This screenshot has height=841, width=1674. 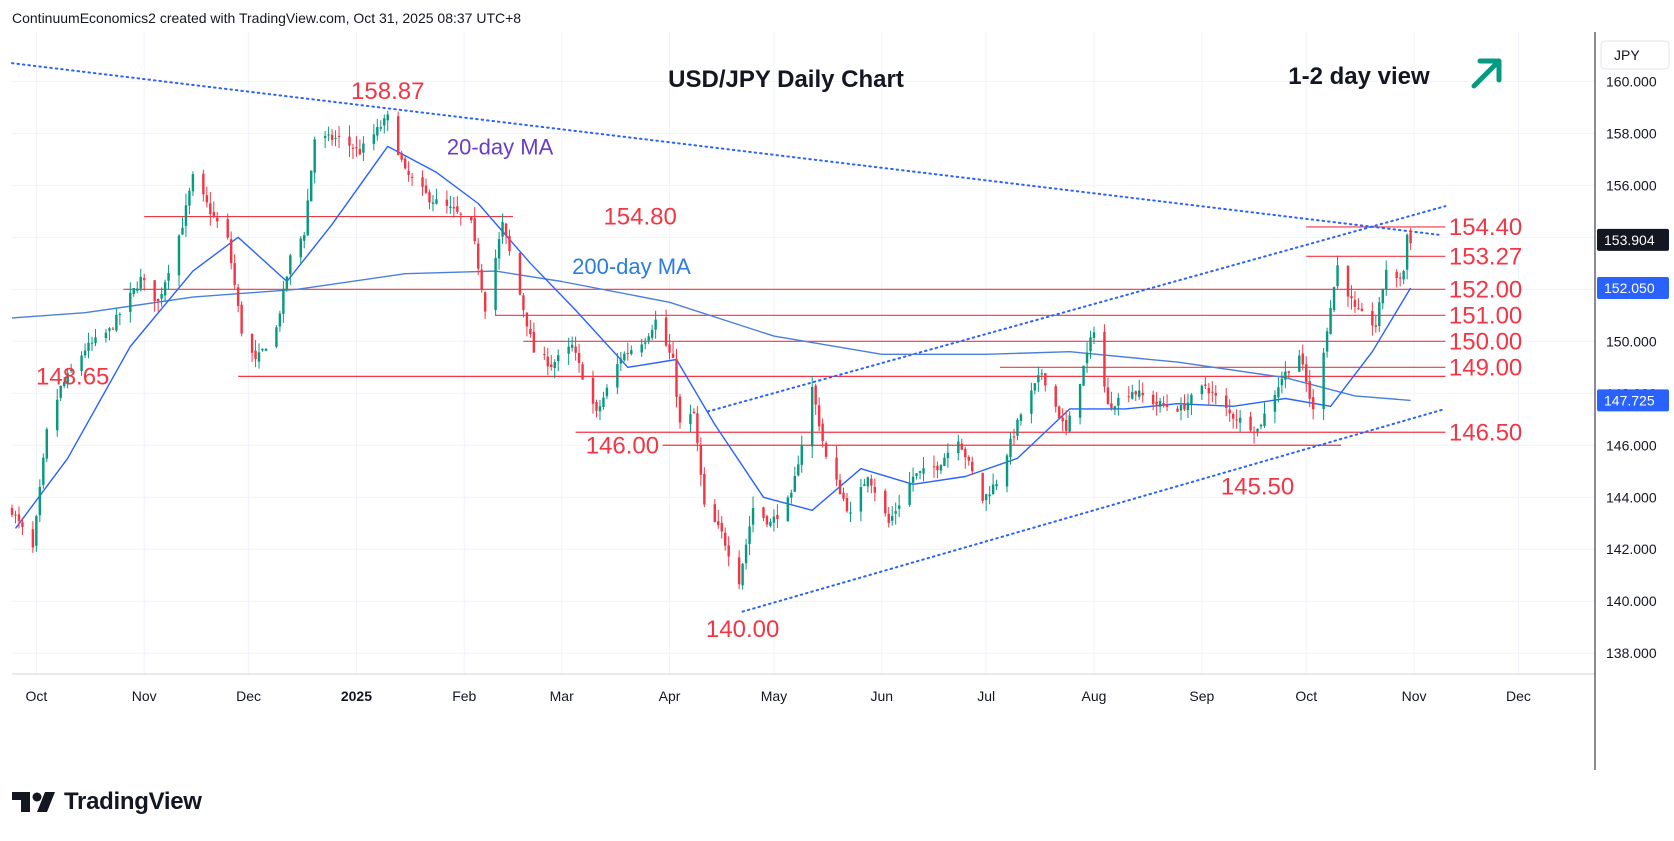 What do you see at coordinates (1629, 240) in the screenshot?
I see `price-tag-label: 153.904` at bounding box center [1629, 240].